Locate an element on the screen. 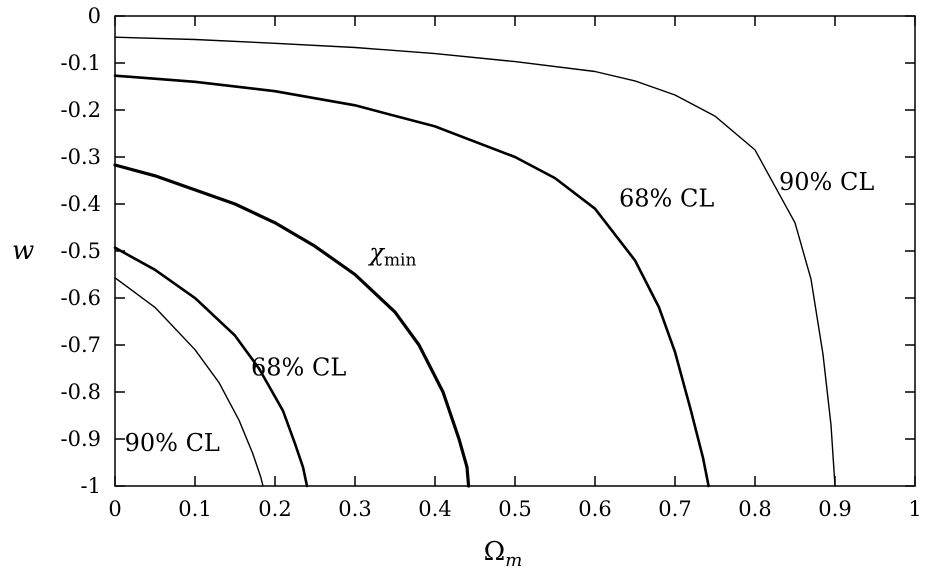 The height and width of the screenshot is (575, 928). x-tick-label: 0.6 is located at coordinates (594, 509).